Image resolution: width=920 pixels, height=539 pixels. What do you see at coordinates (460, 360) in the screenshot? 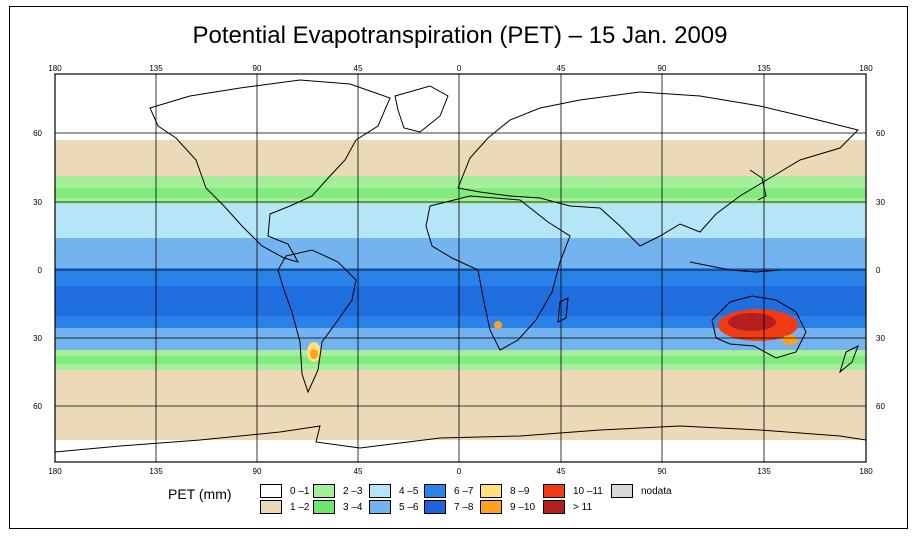
I see `band-south-green2` at bounding box center [460, 360].